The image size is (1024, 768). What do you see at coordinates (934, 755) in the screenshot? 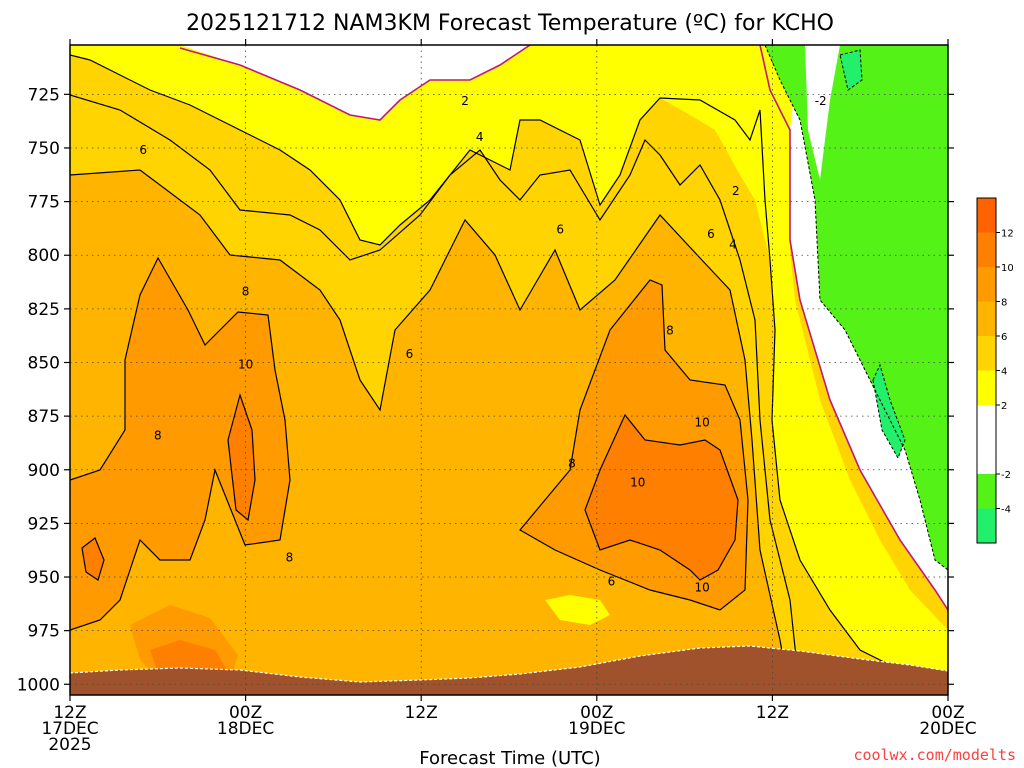
I see `credit-text: coolwx.com/modelts` at bounding box center [934, 755].